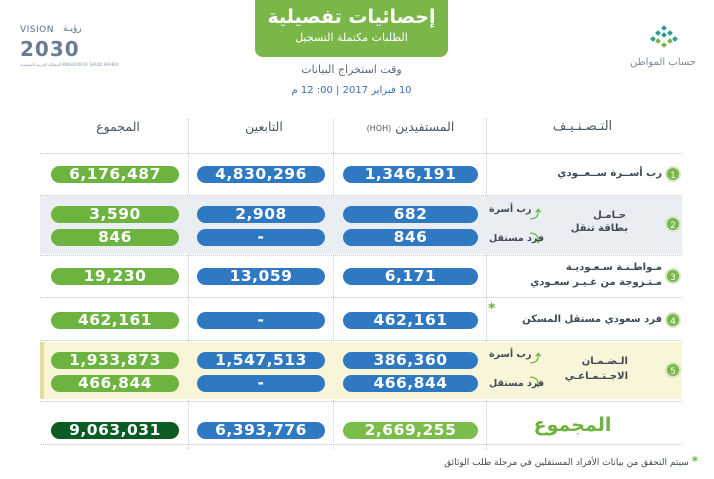 This screenshot has width=714, height=479. What do you see at coordinates (613, 267) in the screenshot?
I see `row-label-line1: مـواطـنـة سـعـوديـة` at bounding box center [613, 267].